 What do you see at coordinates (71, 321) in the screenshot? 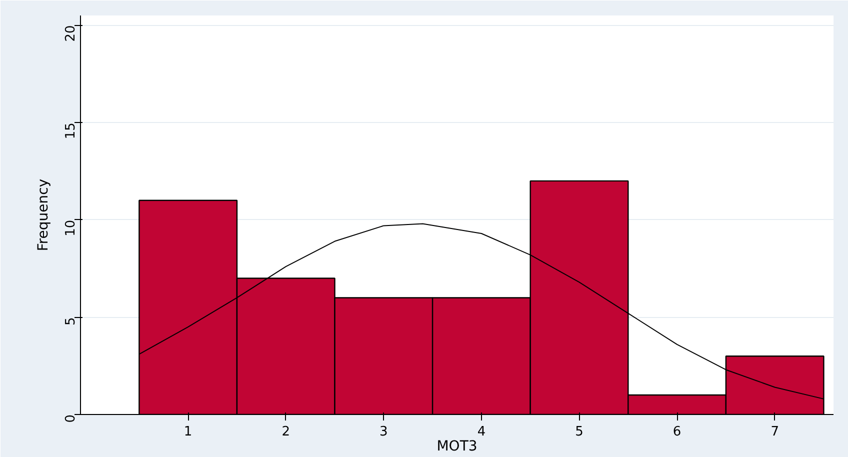
I see `y-tick-label: 5` at bounding box center [71, 321].